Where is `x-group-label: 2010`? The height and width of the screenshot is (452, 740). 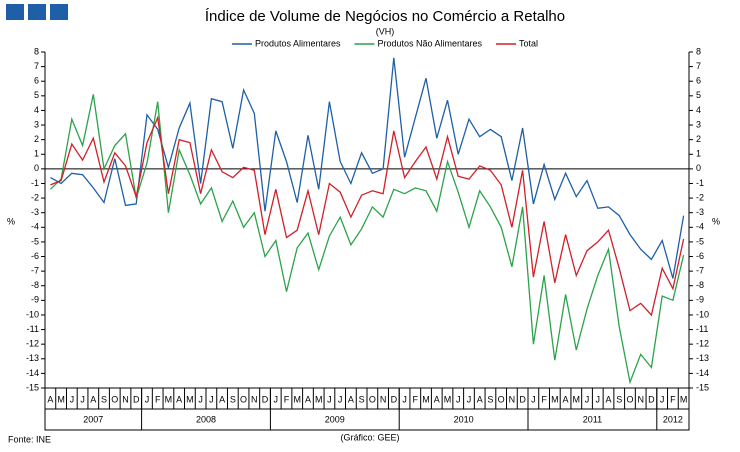
x-group-label: 2010 is located at coordinates (464, 419).